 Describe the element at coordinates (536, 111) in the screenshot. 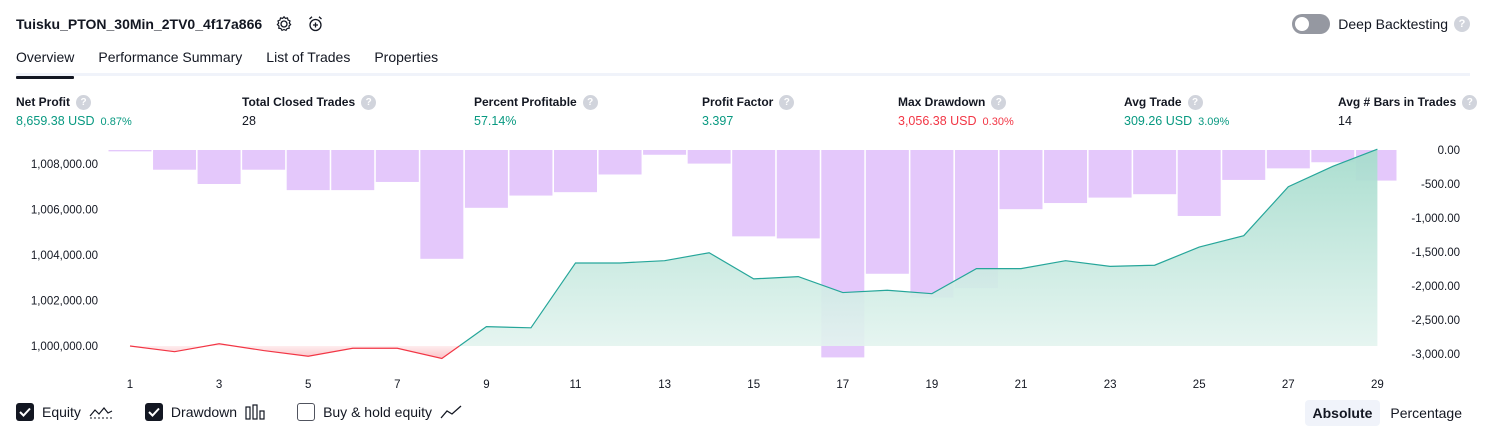

I see `metric-percent-profitable: Percent Profitable? 57.14%` at that location.